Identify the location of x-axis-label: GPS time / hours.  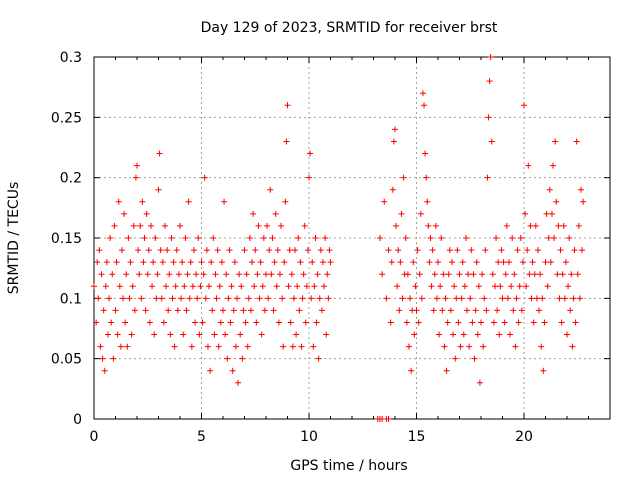
(348, 466).